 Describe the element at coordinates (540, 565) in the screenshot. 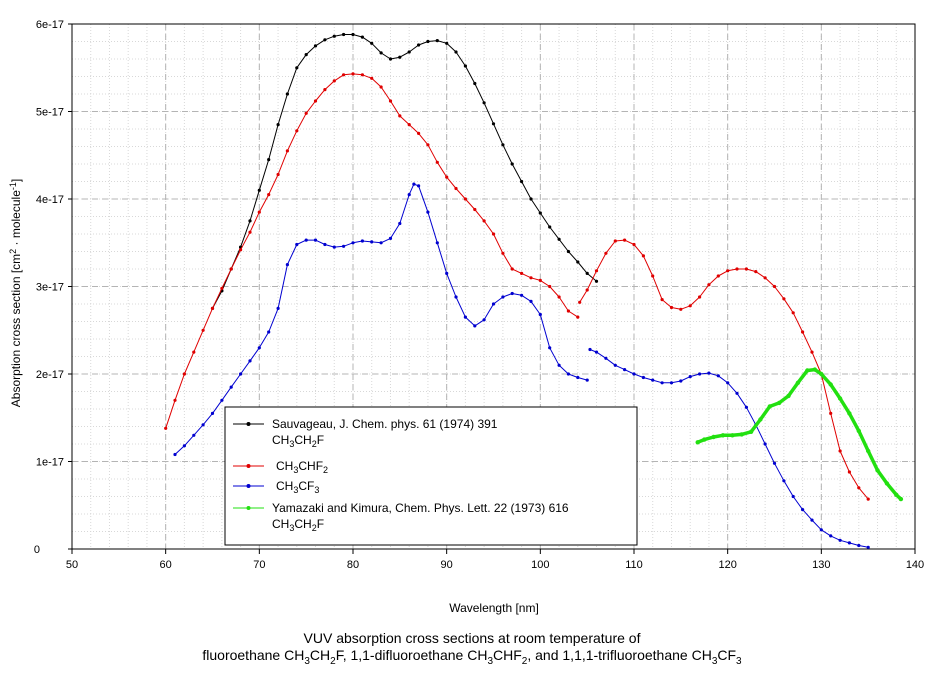

I see `x-tick-label: 100` at that location.